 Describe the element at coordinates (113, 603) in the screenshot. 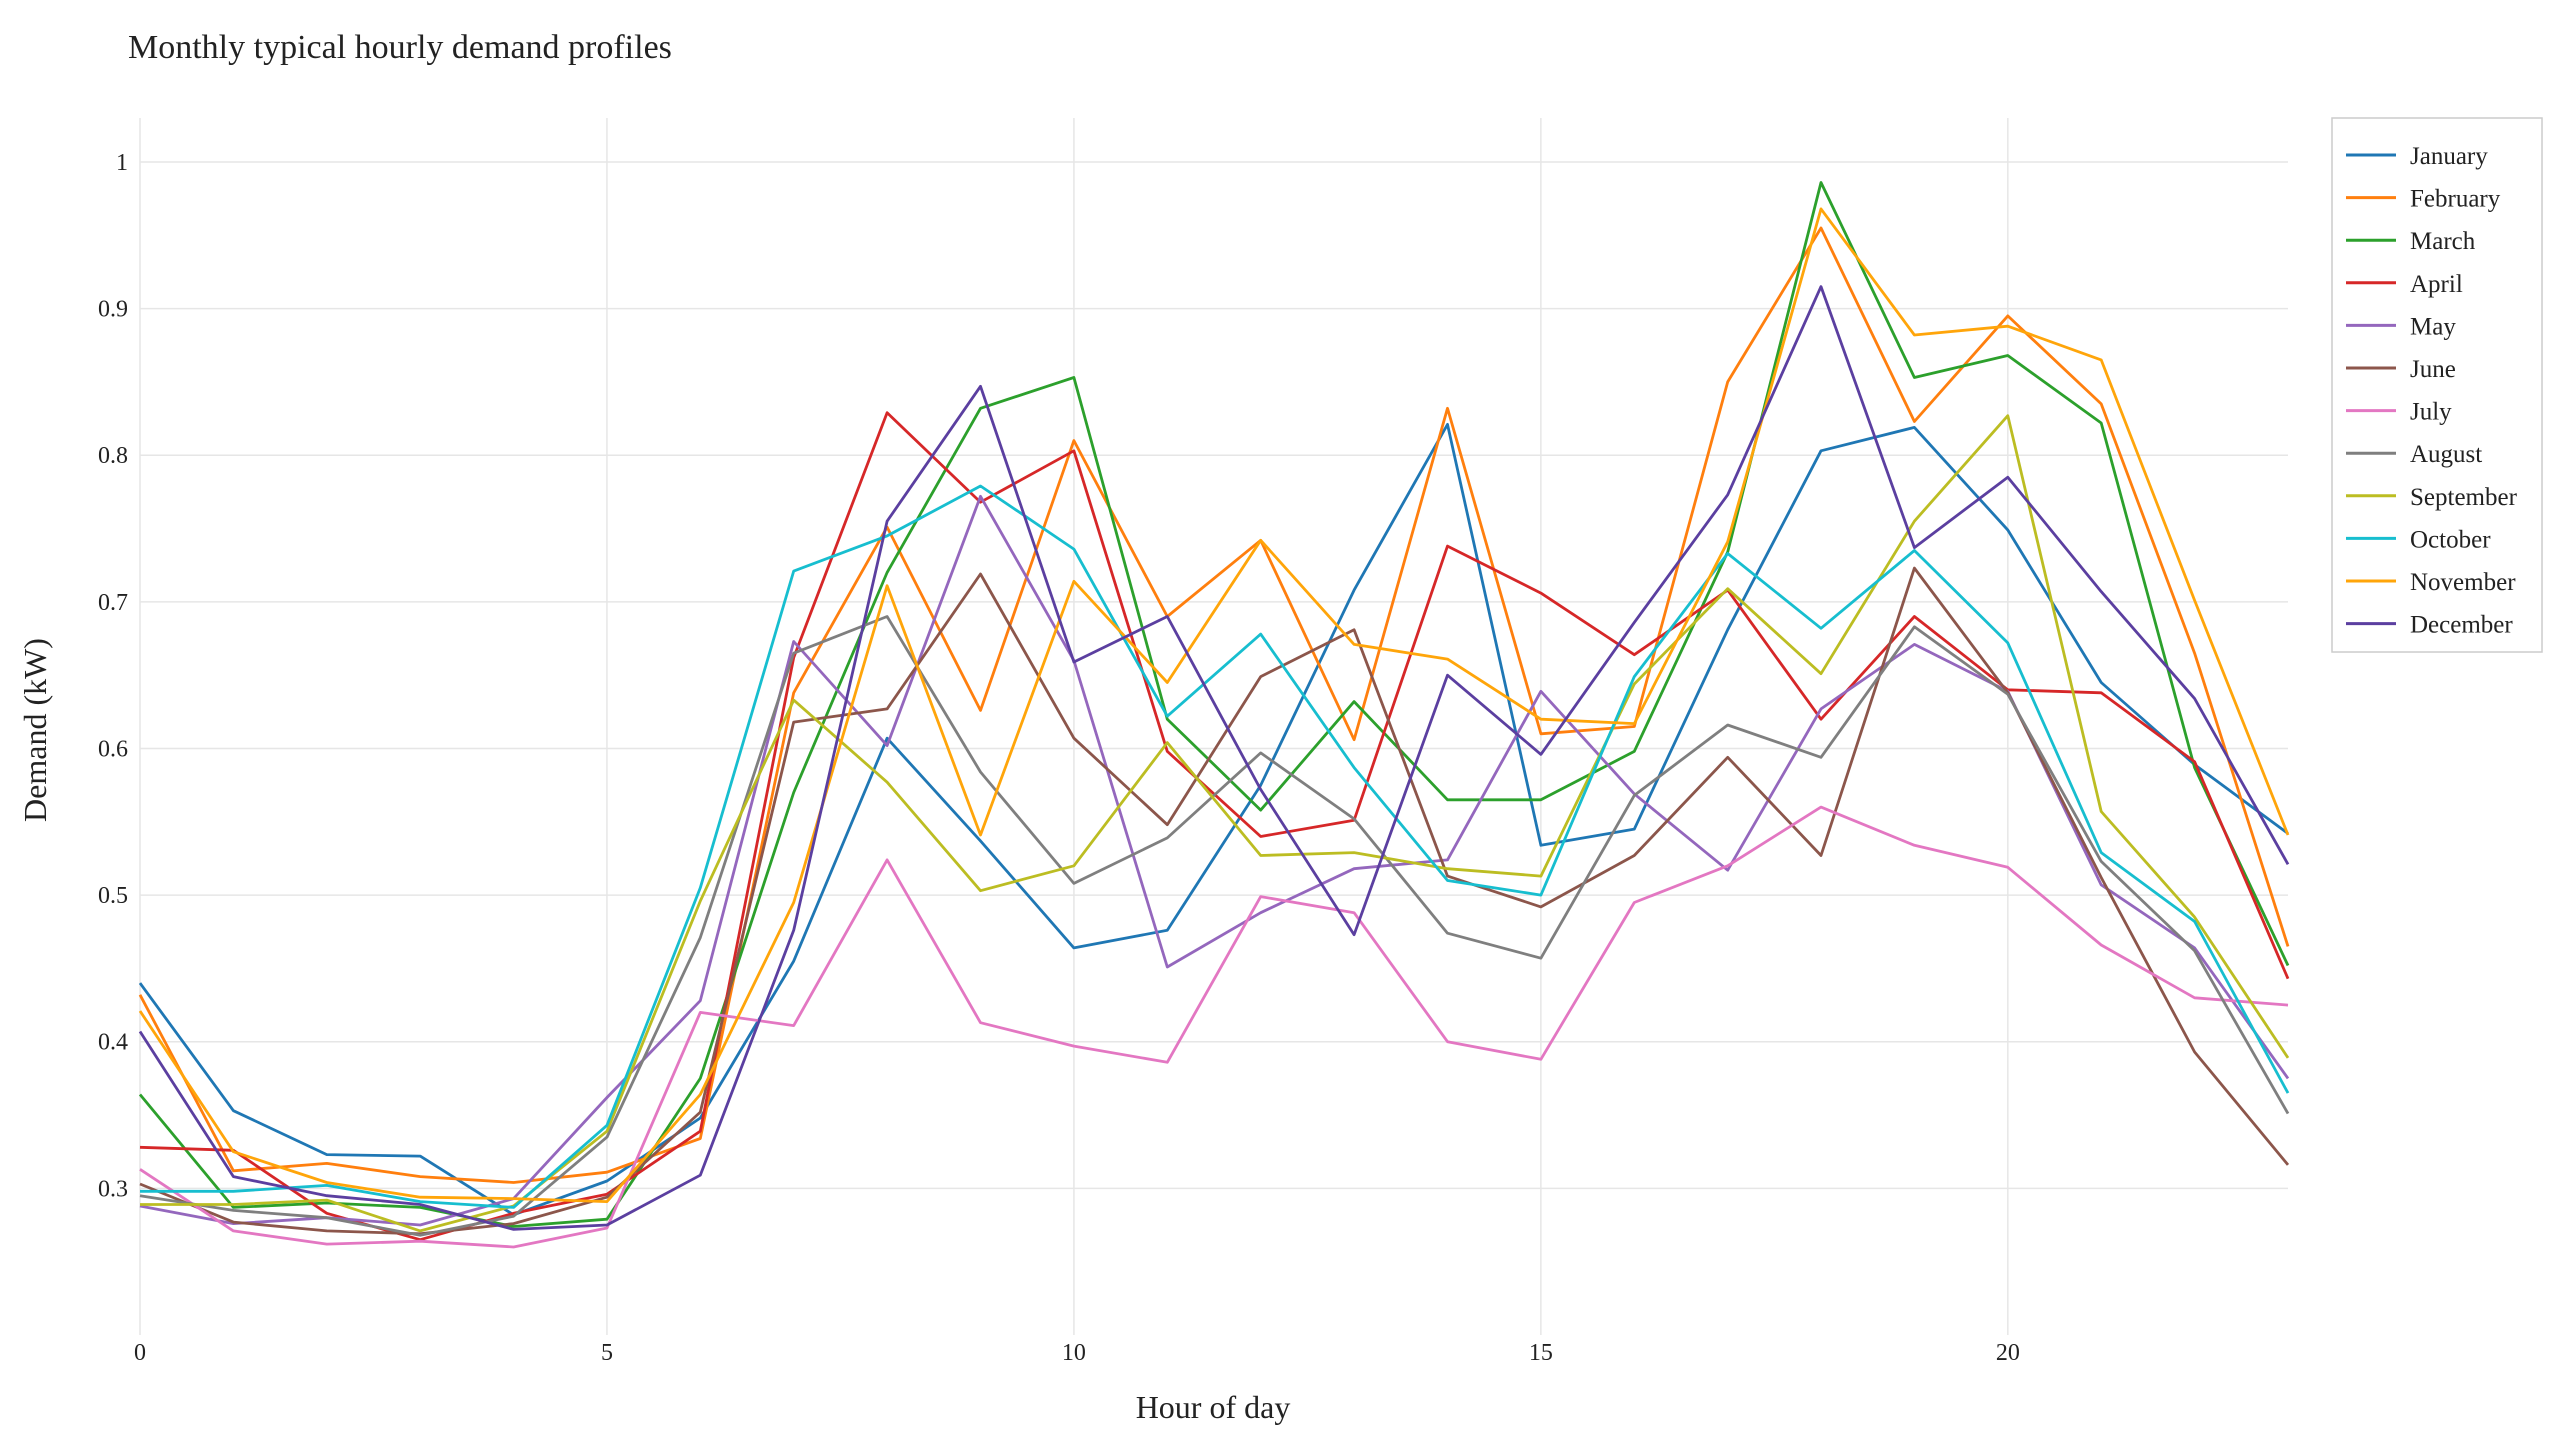

I see `y-tick-label: 0.7` at that location.